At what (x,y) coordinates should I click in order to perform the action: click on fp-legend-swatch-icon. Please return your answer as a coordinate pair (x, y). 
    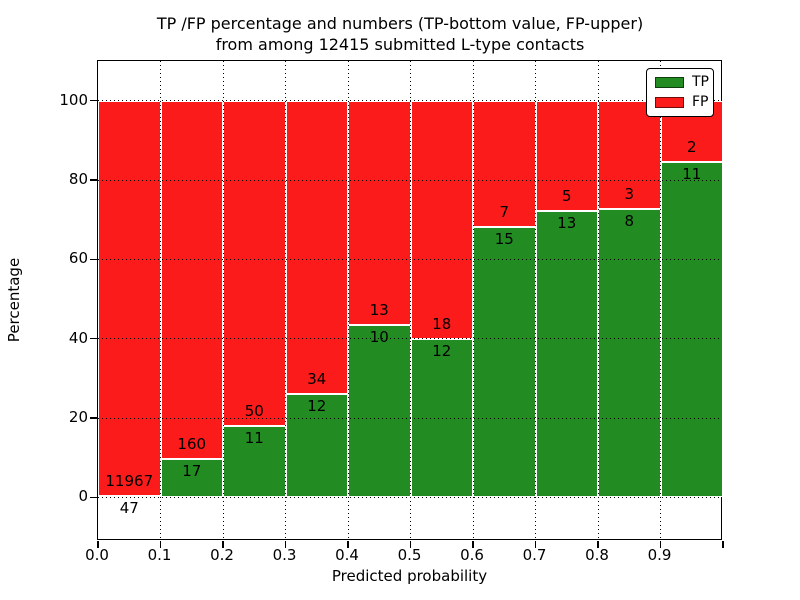
    Looking at the image, I should click on (669, 102).